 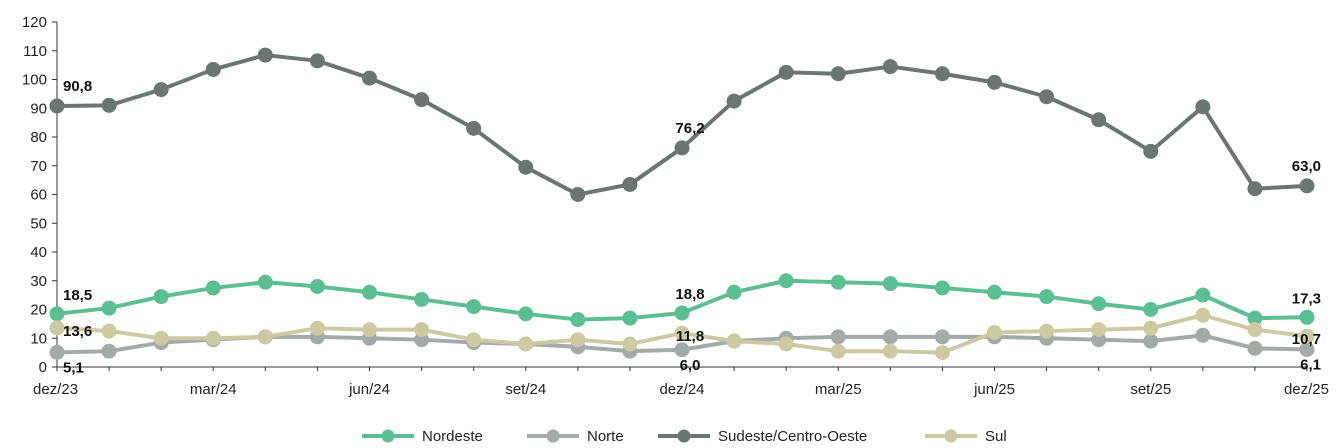 What do you see at coordinates (77, 295) in the screenshot?
I see `data-label: 18,5` at bounding box center [77, 295].